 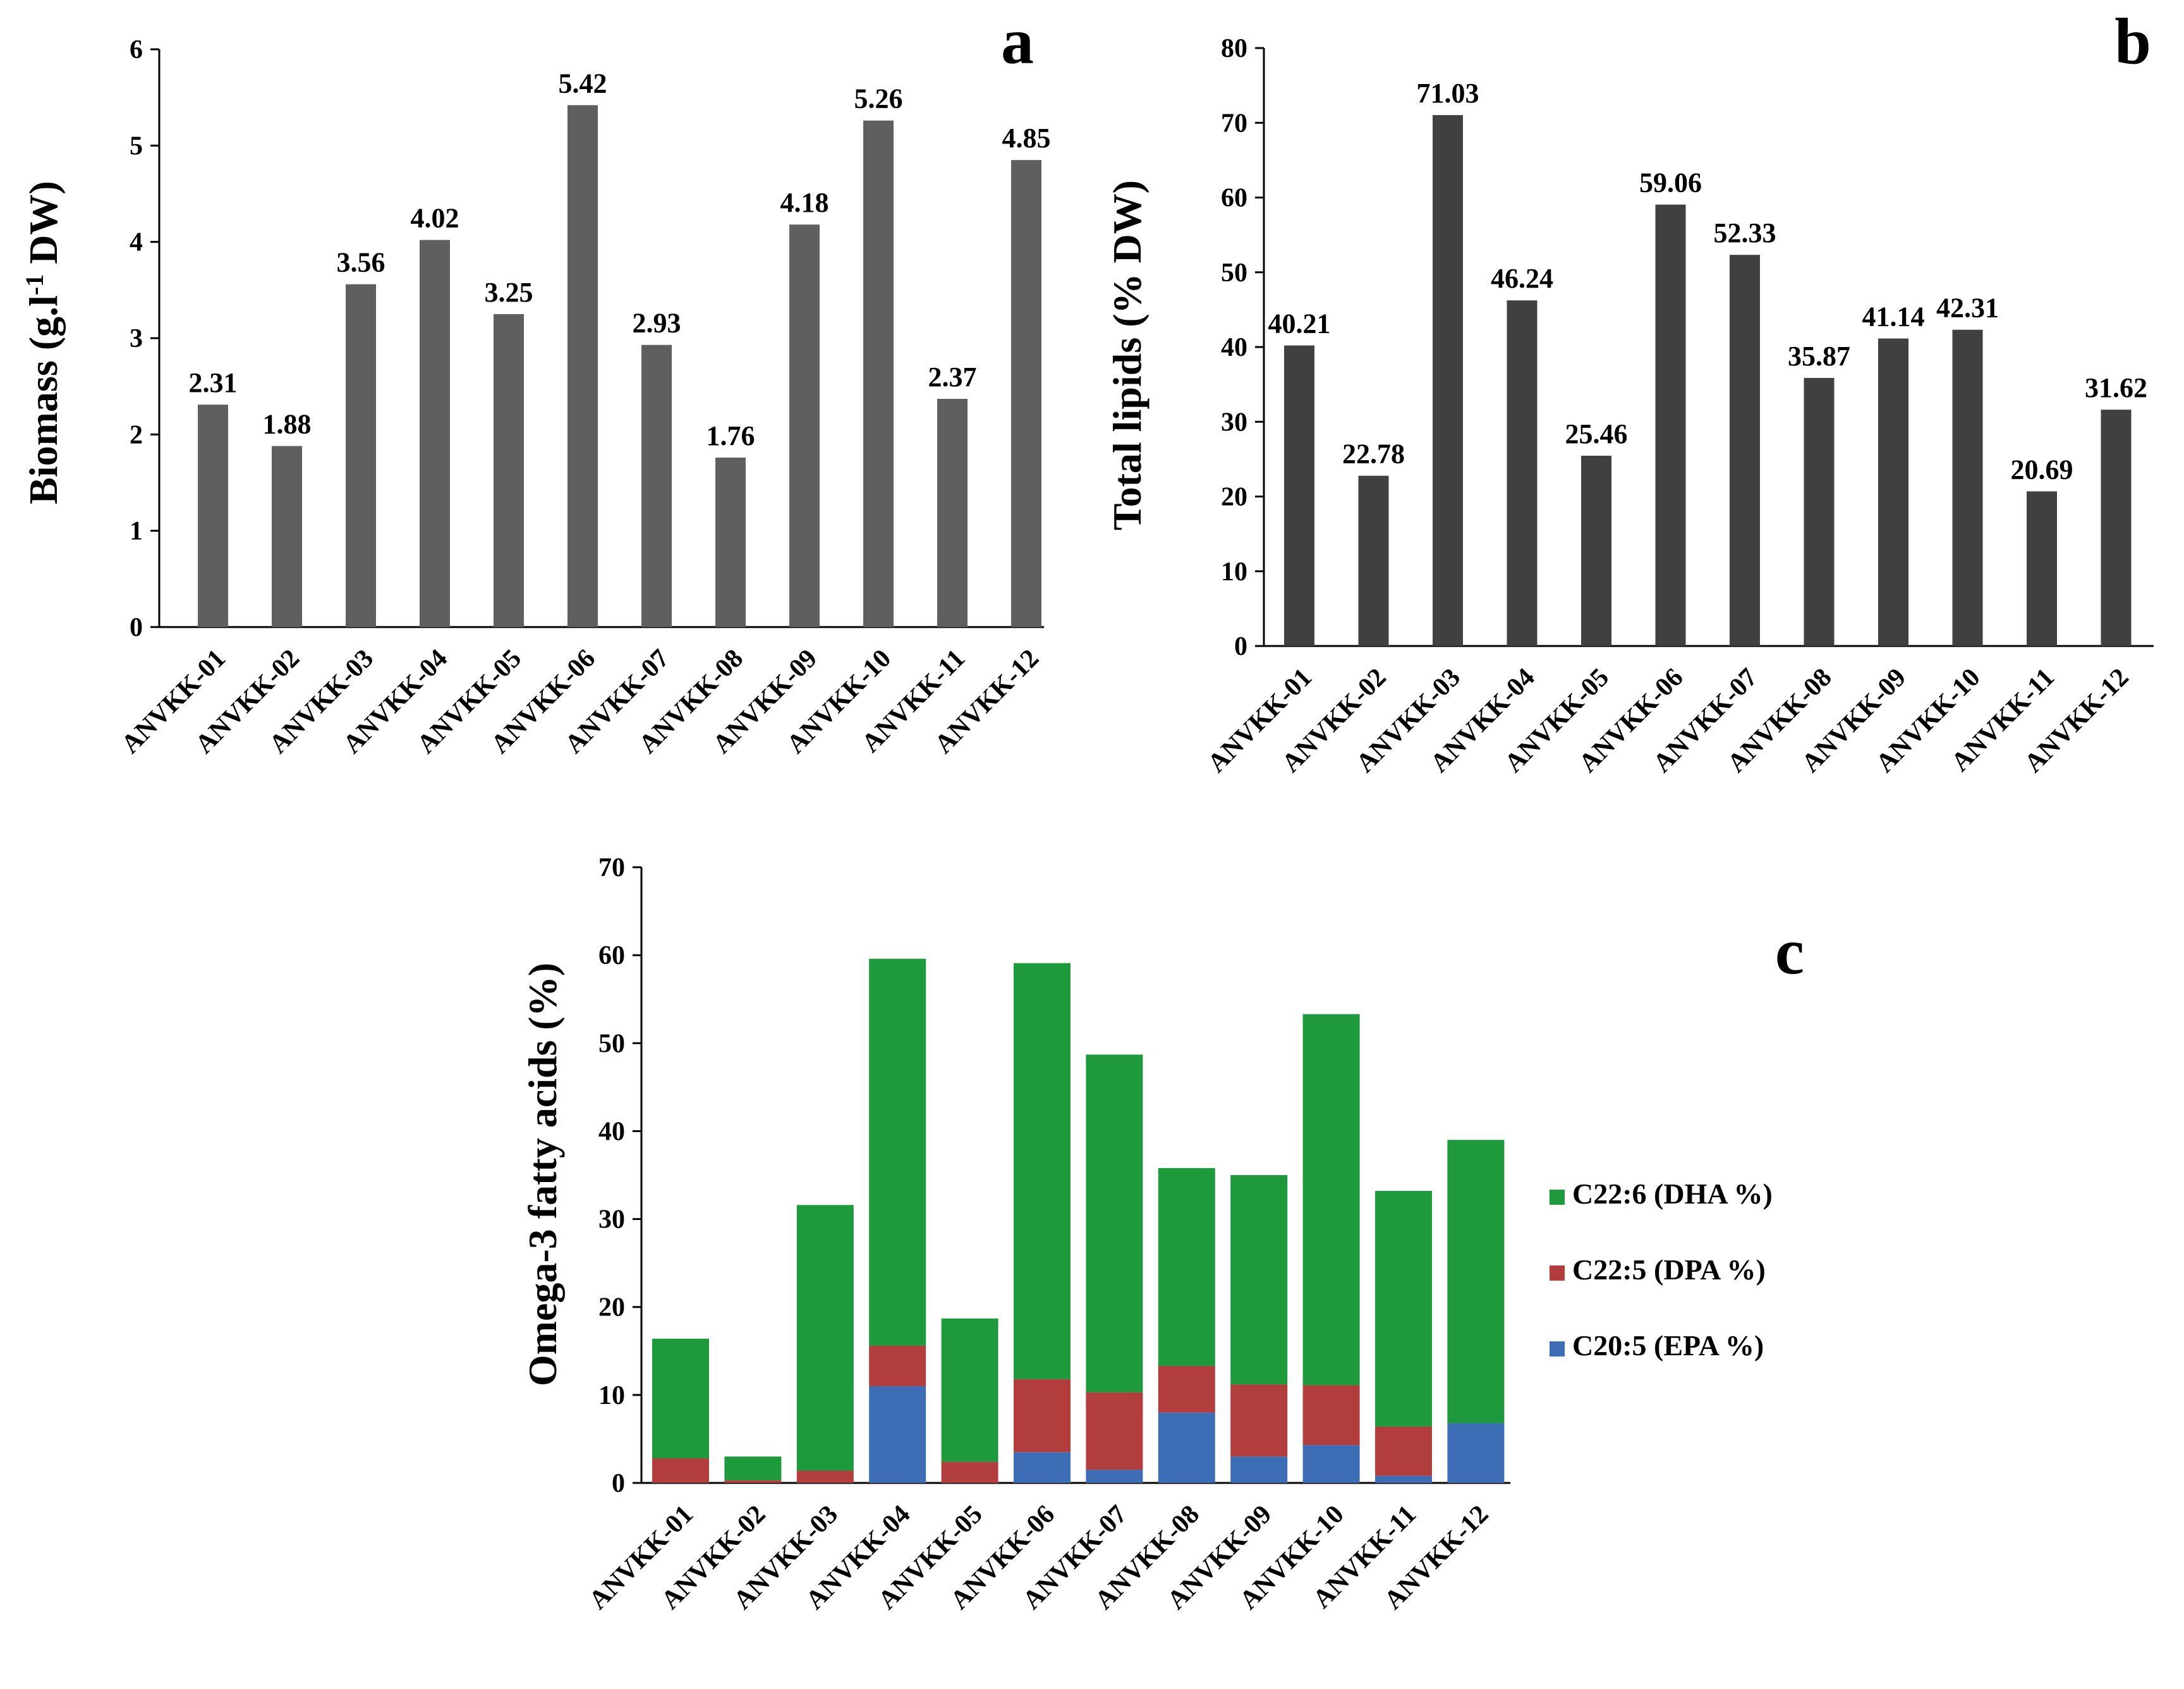 I want to click on chart-b-value-label: 35.87, so click(x=1819, y=357).